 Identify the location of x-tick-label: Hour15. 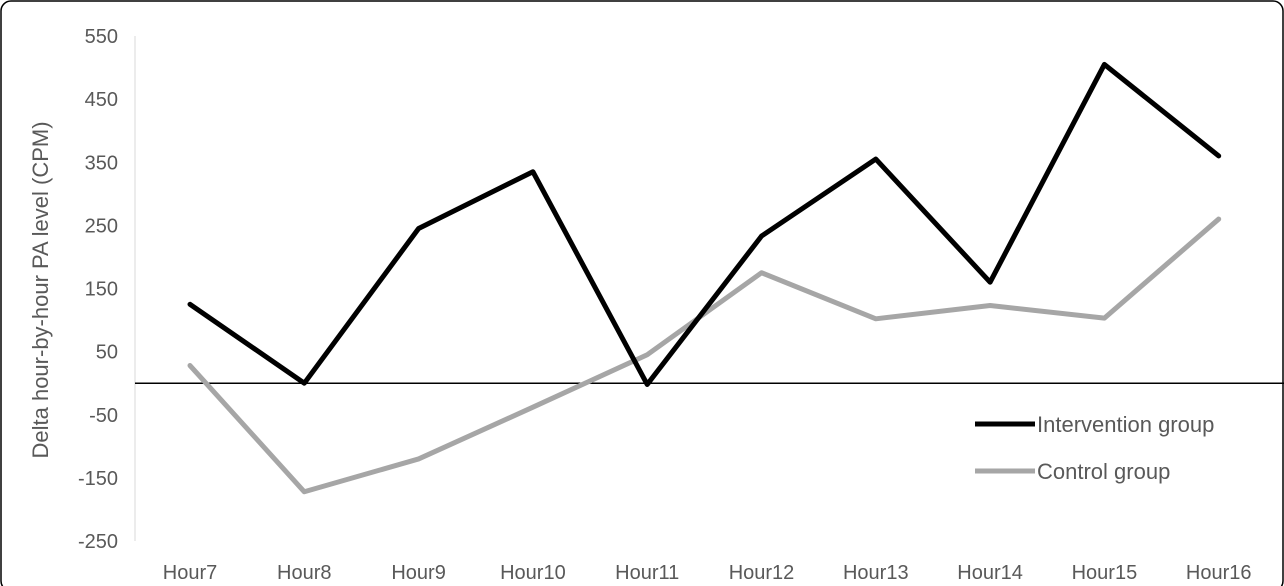
(1105, 573).